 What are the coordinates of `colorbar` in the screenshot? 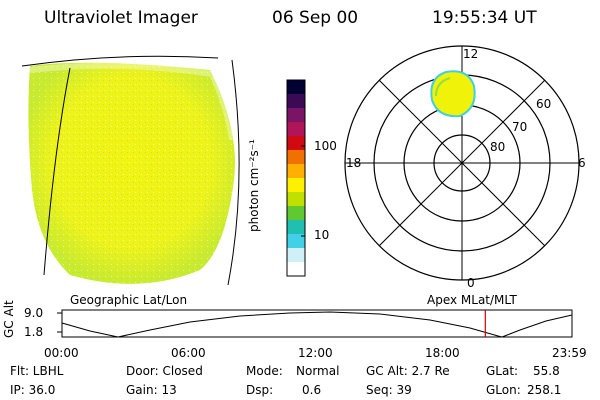 It's located at (296, 178).